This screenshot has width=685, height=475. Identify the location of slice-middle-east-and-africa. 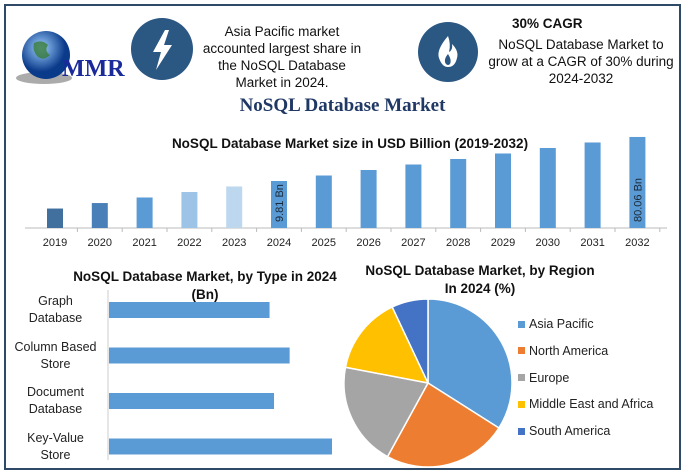
(387, 345).